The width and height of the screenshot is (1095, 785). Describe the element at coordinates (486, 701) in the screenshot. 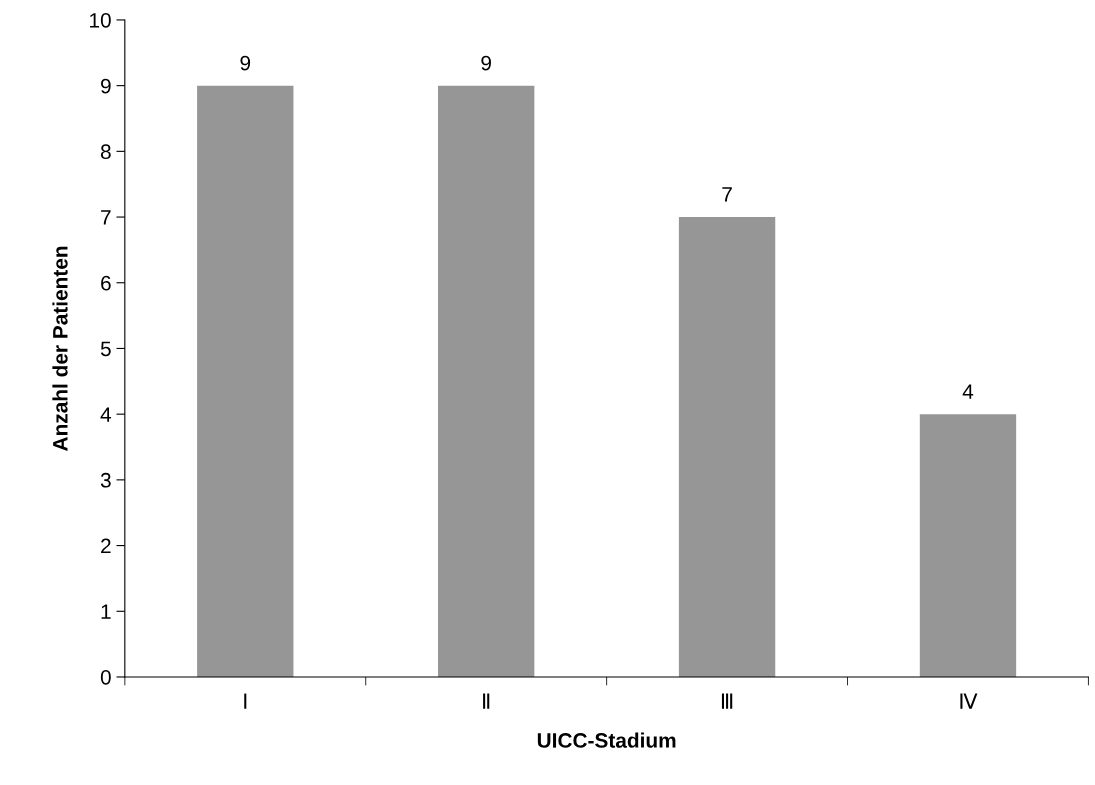

I see `x-tick-label: Ⅱ` at that location.